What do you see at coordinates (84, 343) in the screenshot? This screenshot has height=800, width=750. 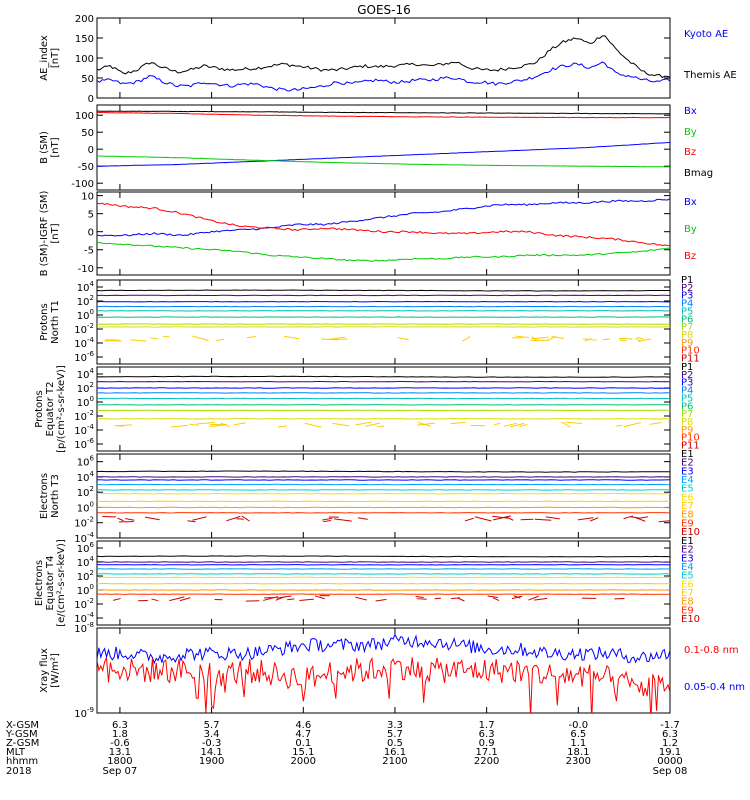 I see `y-tick-label: 10-4` at bounding box center [84, 343].